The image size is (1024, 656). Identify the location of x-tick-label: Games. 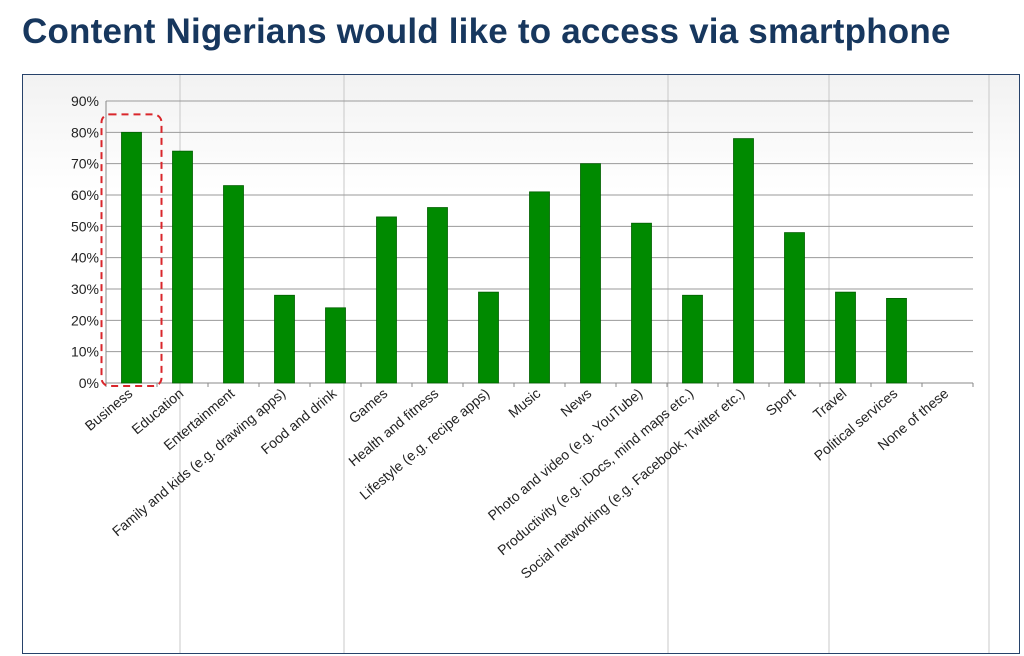
(368, 405).